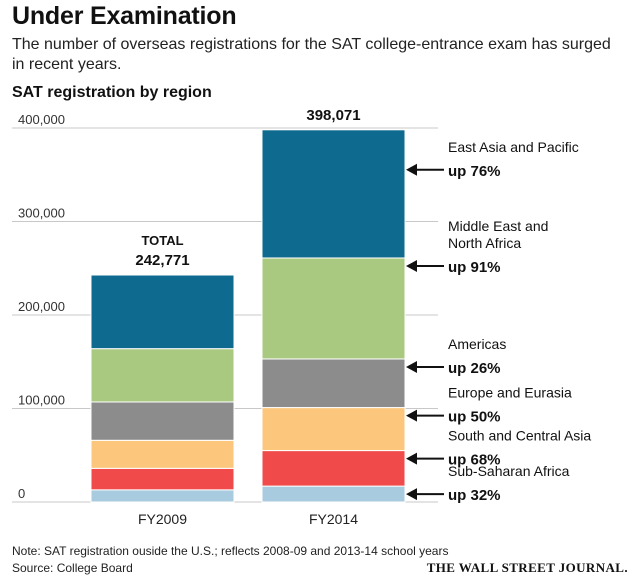 Image resolution: width=640 pixels, height=583 pixels. I want to click on y-tick-label: 100,000, so click(41, 400).